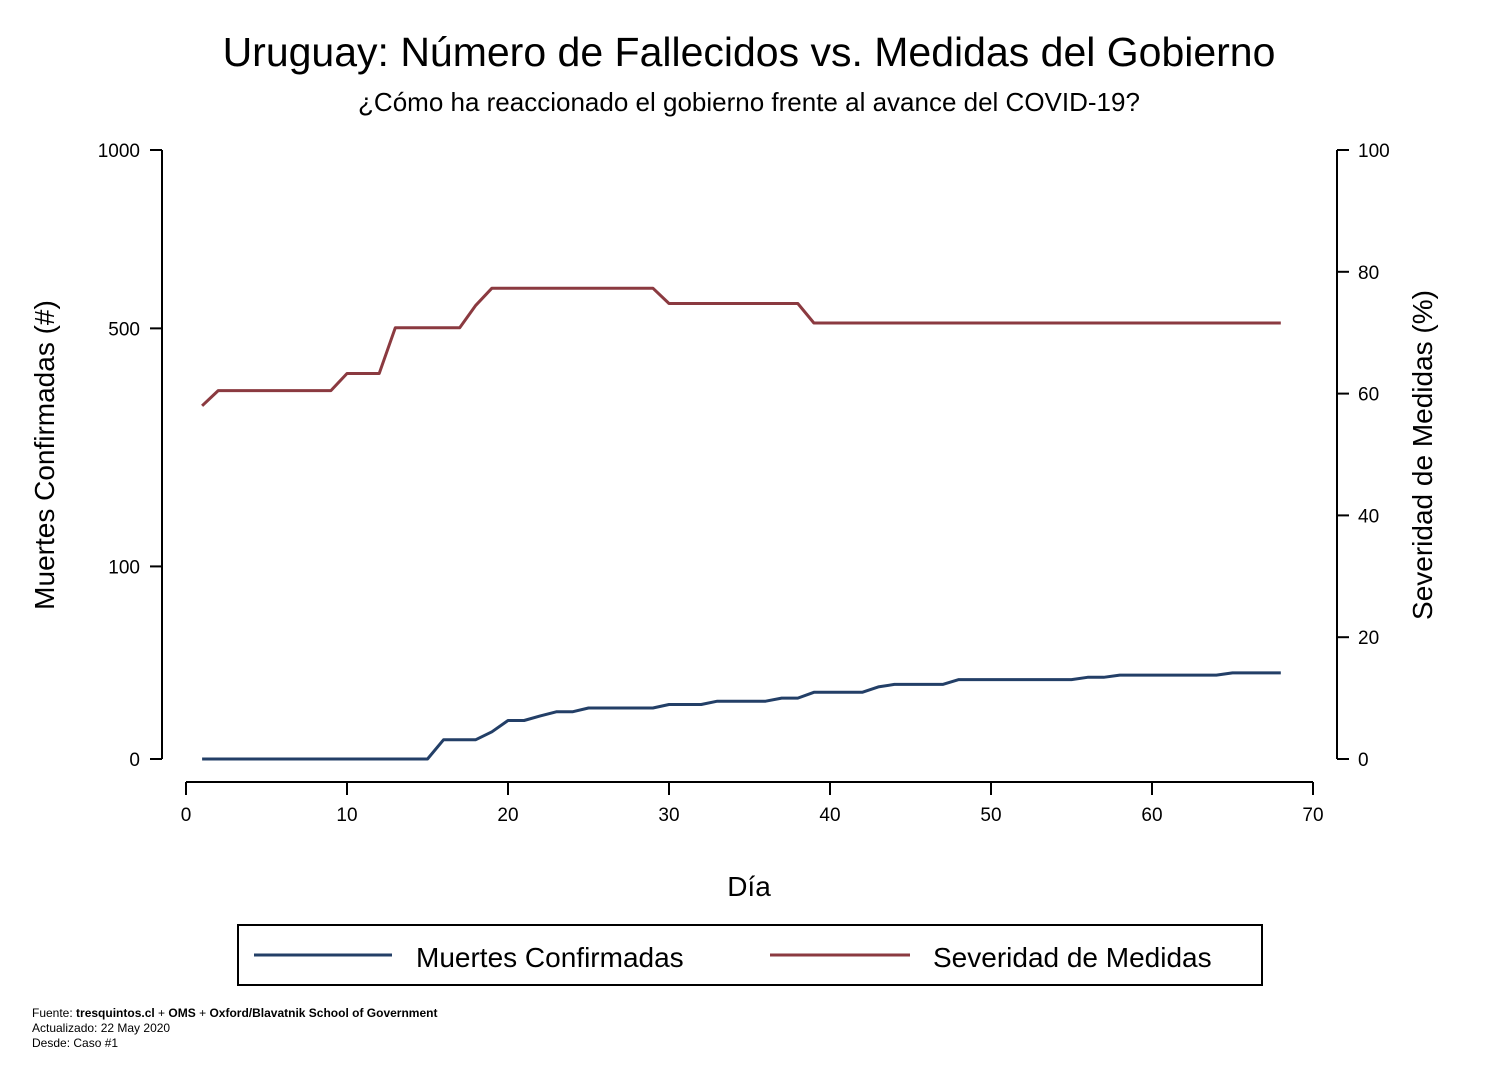 The width and height of the screenshot is (1488, 1082). What do you see at coordinates (124, 329) in the screenshot?
I see `left-tick-label: 500` at bounding box center [124, 329].